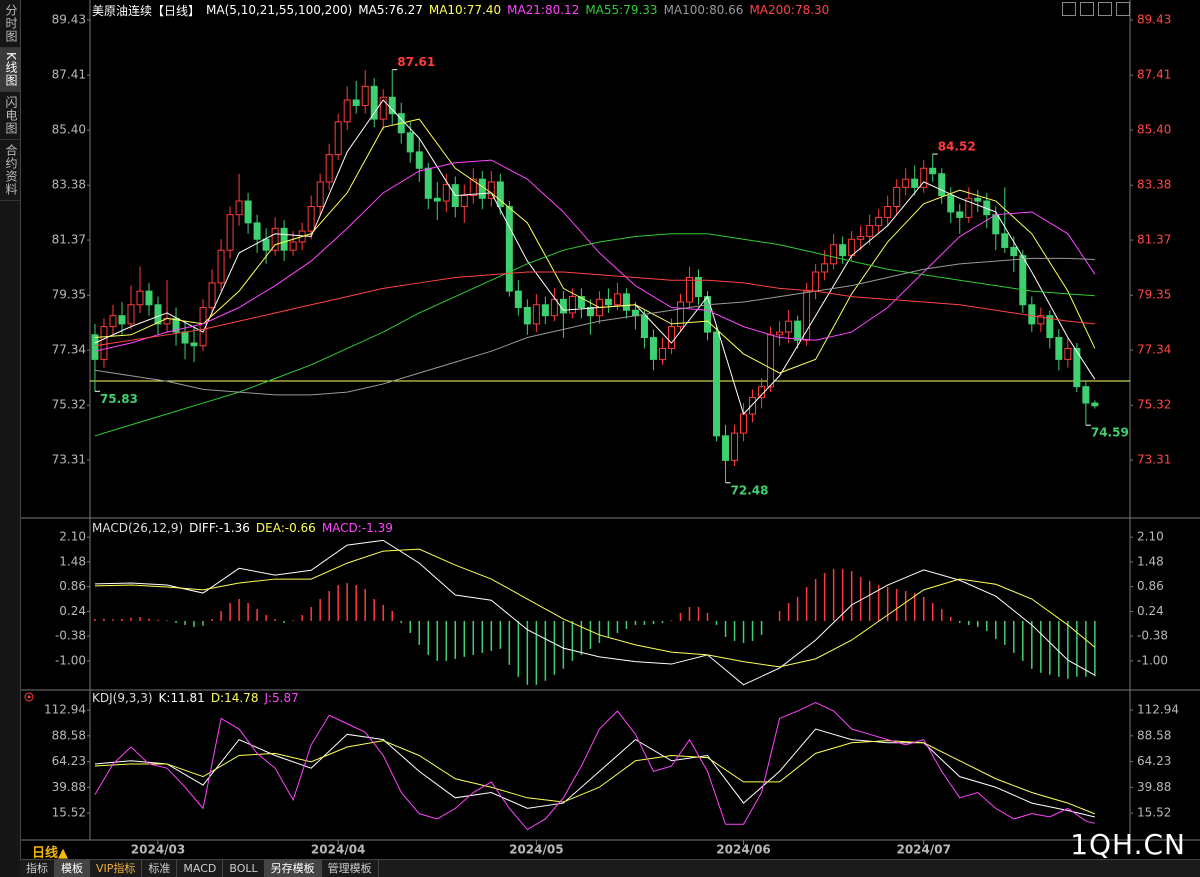  Describe the element at coordinates (10, 116) in the screenshot. I see `sidebar-tab: 闪电图` at that location.